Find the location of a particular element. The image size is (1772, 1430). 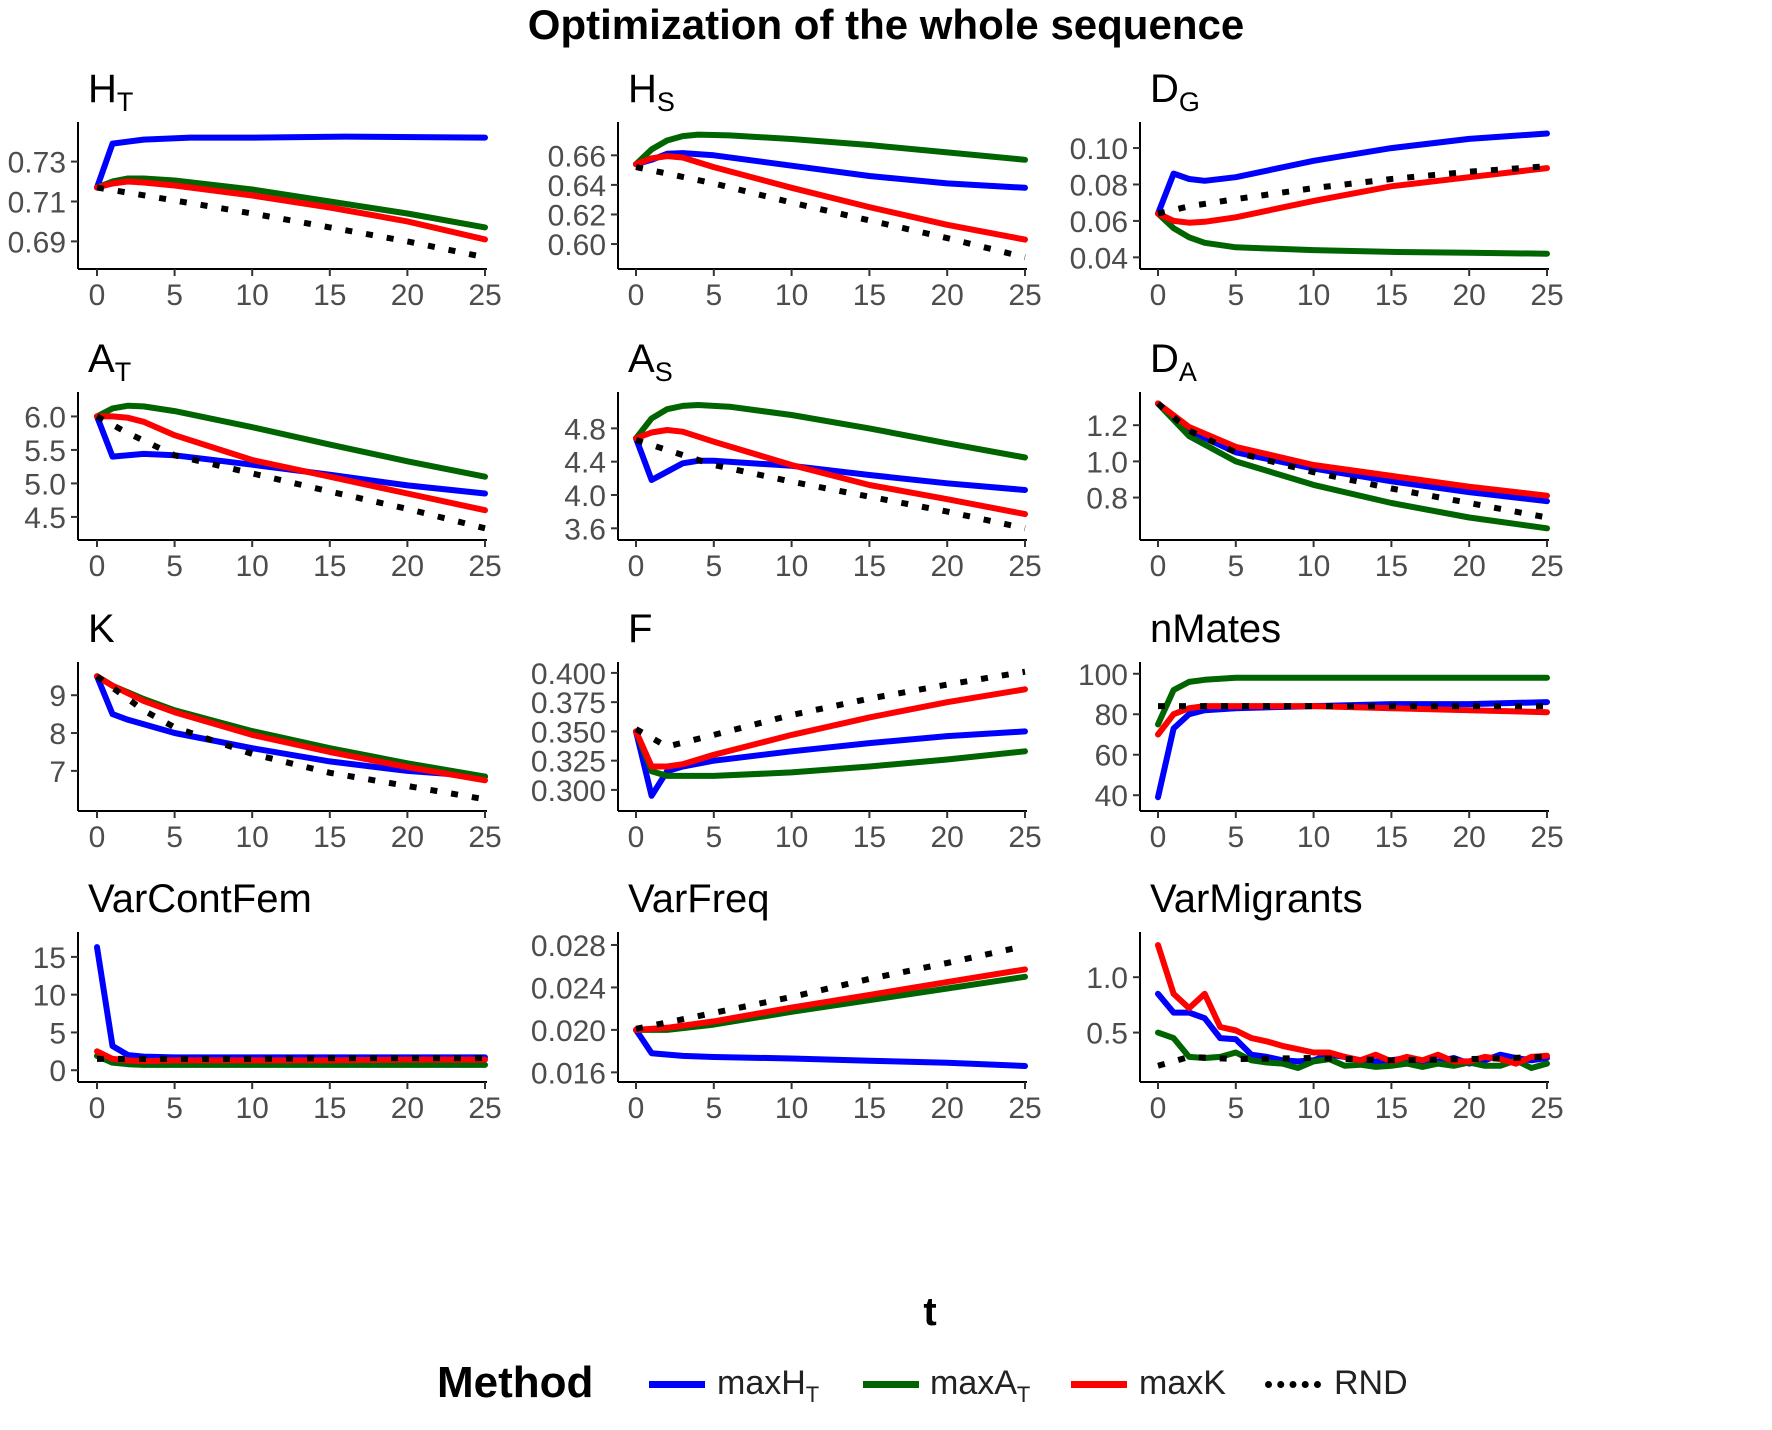

y-tick-label: 0.60 is located at coordinates (577, 245).